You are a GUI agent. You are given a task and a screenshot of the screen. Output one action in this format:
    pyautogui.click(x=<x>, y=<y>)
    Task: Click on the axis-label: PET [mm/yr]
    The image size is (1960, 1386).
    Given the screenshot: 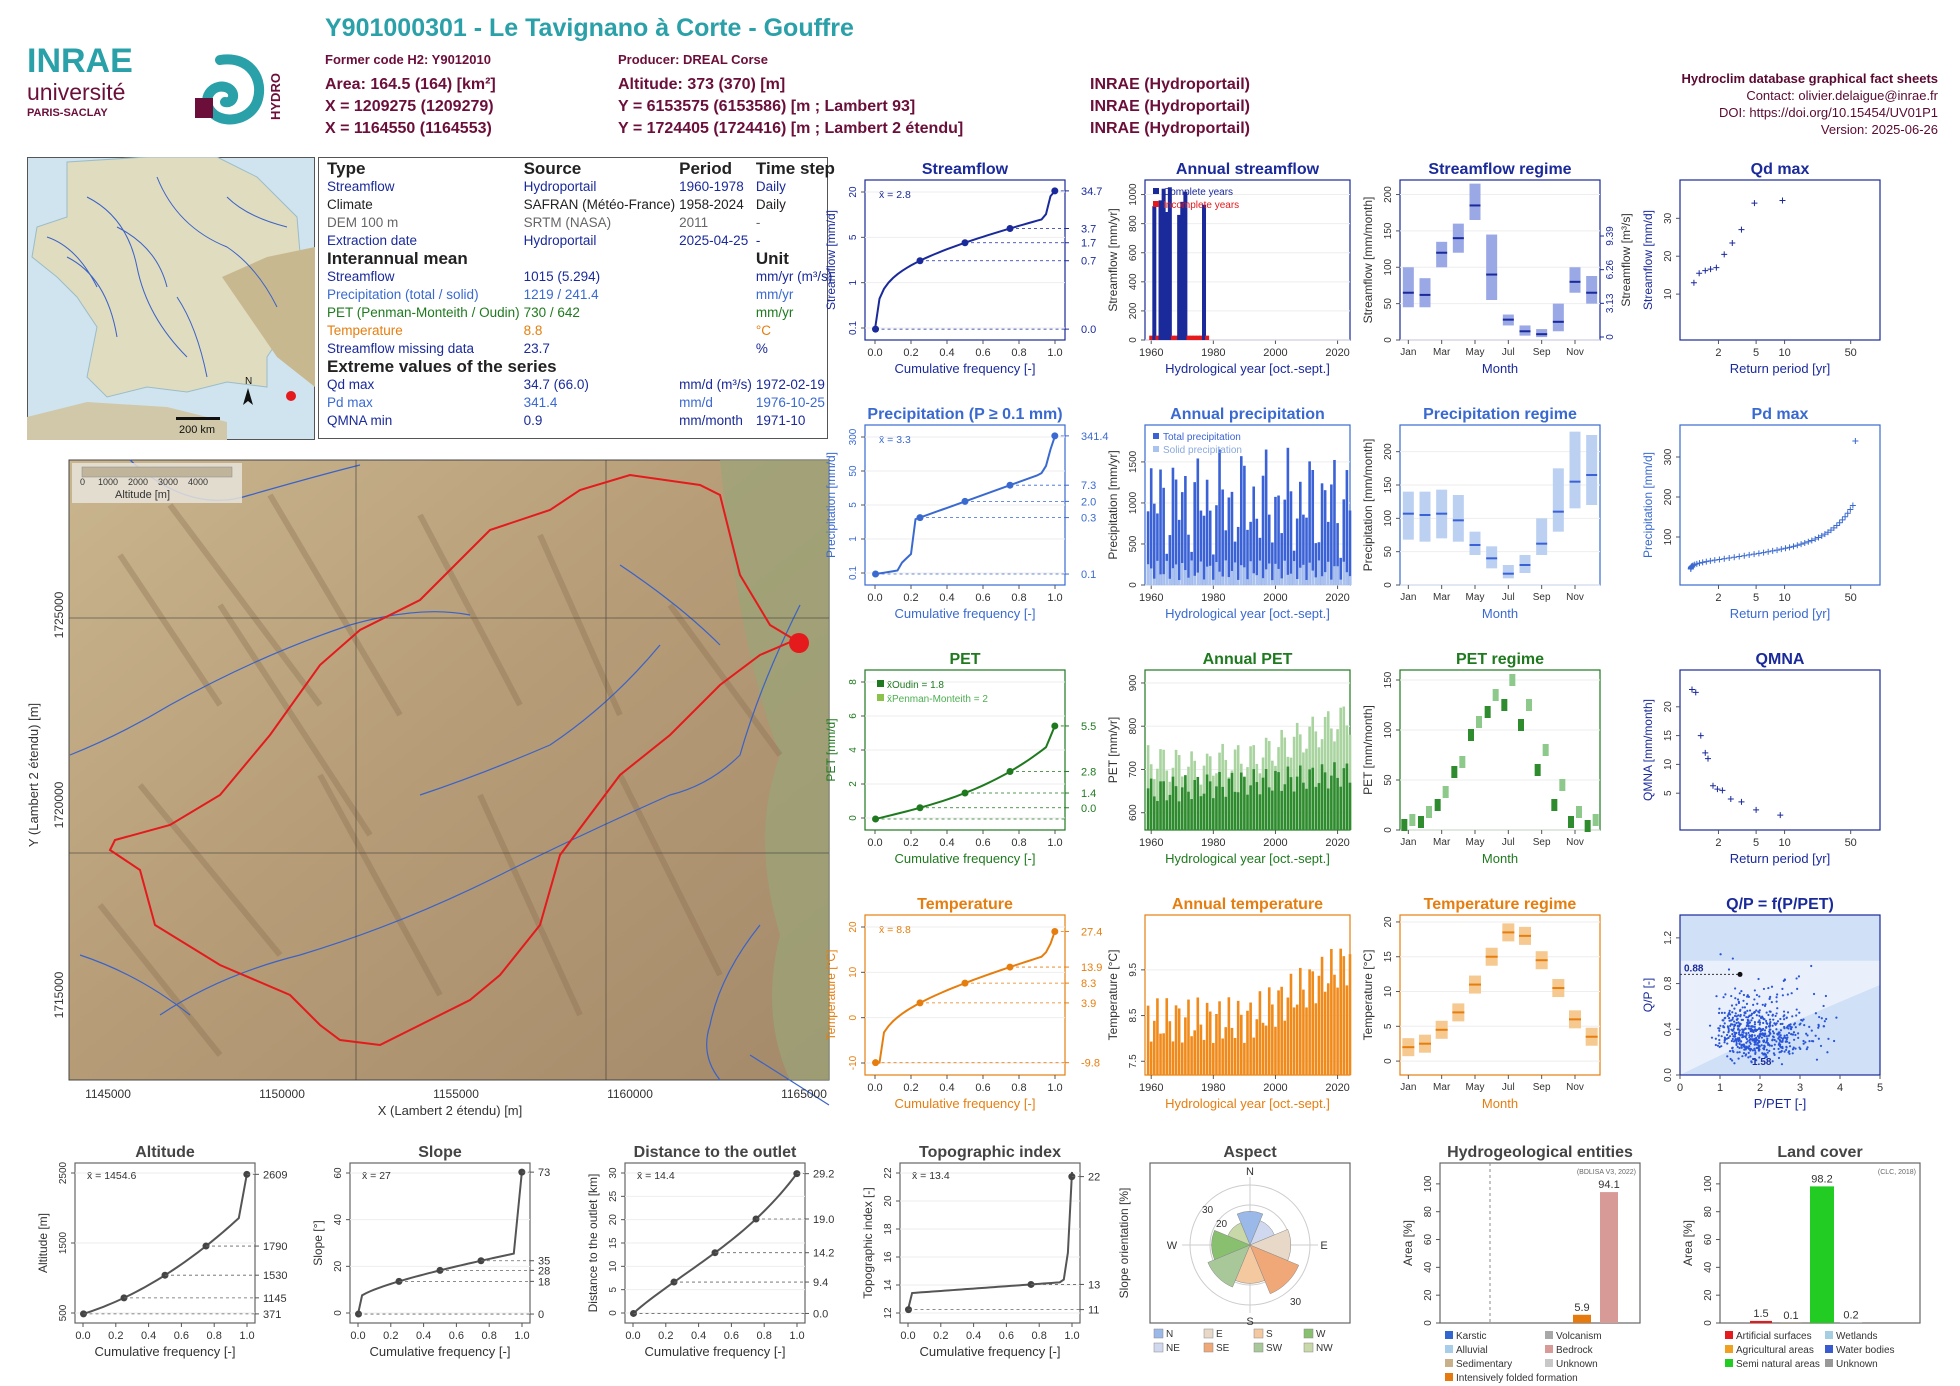 What is the action you would take?
    pyautogui.click(x=1113, y=750)
    